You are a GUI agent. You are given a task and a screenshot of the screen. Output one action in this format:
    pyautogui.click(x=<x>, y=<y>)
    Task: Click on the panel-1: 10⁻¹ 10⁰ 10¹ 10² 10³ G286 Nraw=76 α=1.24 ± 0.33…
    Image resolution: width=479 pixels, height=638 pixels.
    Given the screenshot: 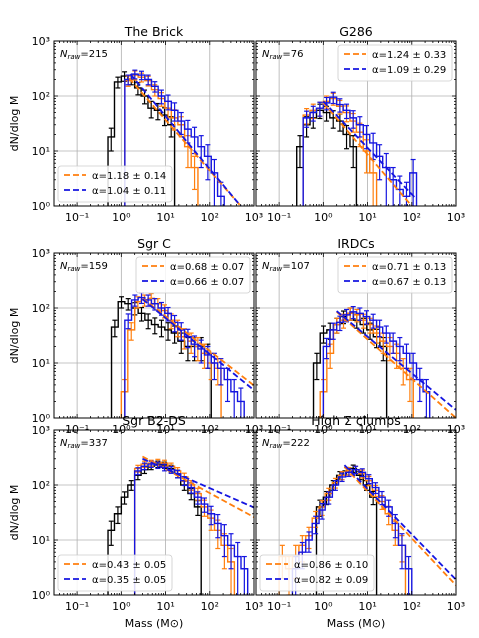 What is the action you would take?
    pyautogui.click(x=360, y=124)
    